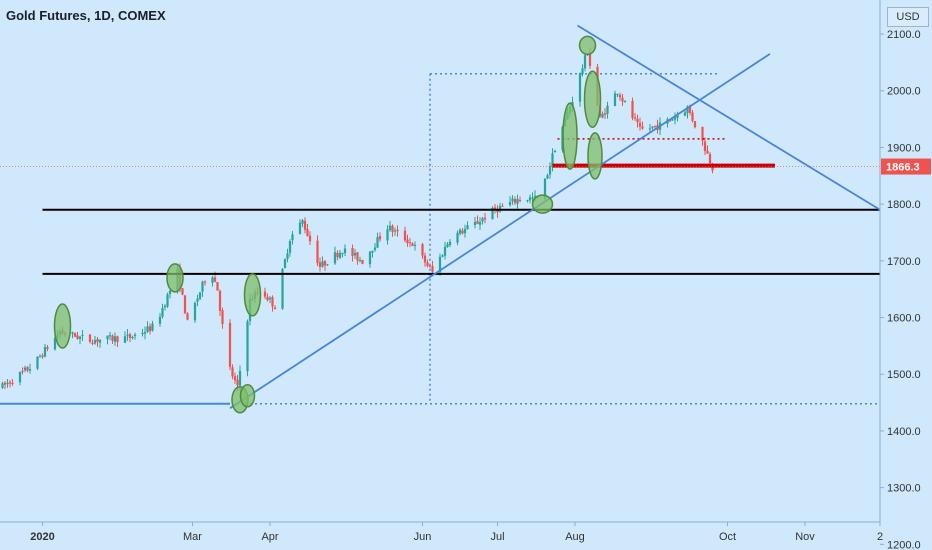 The height and width of the screenshot is (550, 932). Describe the element at coordinates (904, 35) in the screenshot. I see `price-tick-0: 2100.0` at that location.